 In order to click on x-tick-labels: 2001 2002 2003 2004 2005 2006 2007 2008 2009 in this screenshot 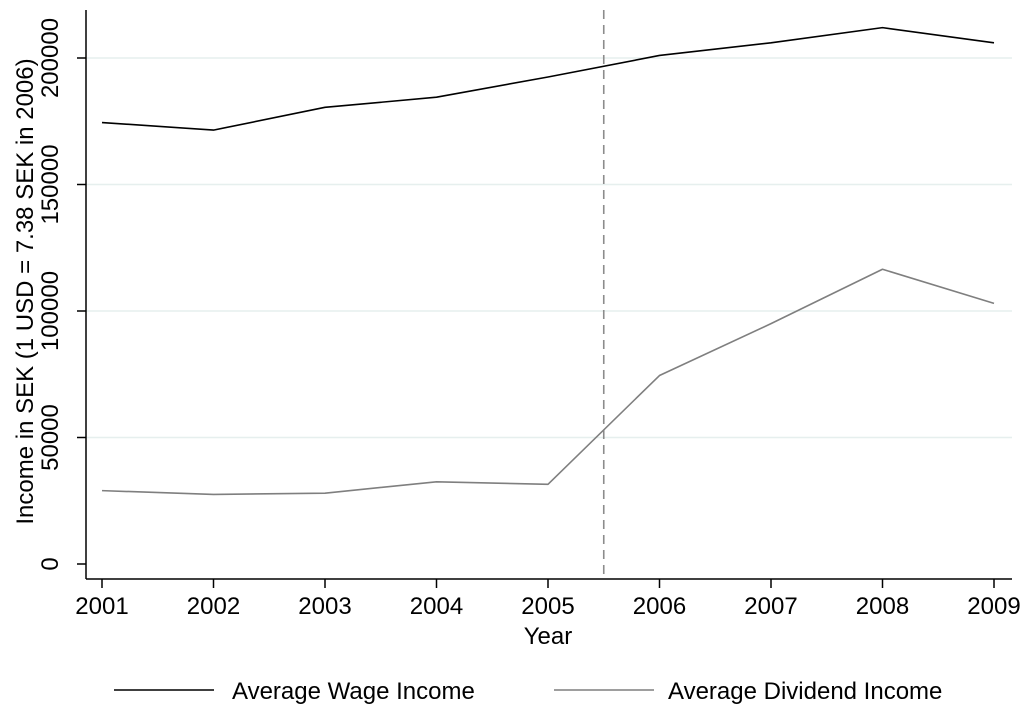, I will do `click(548, 599)`.